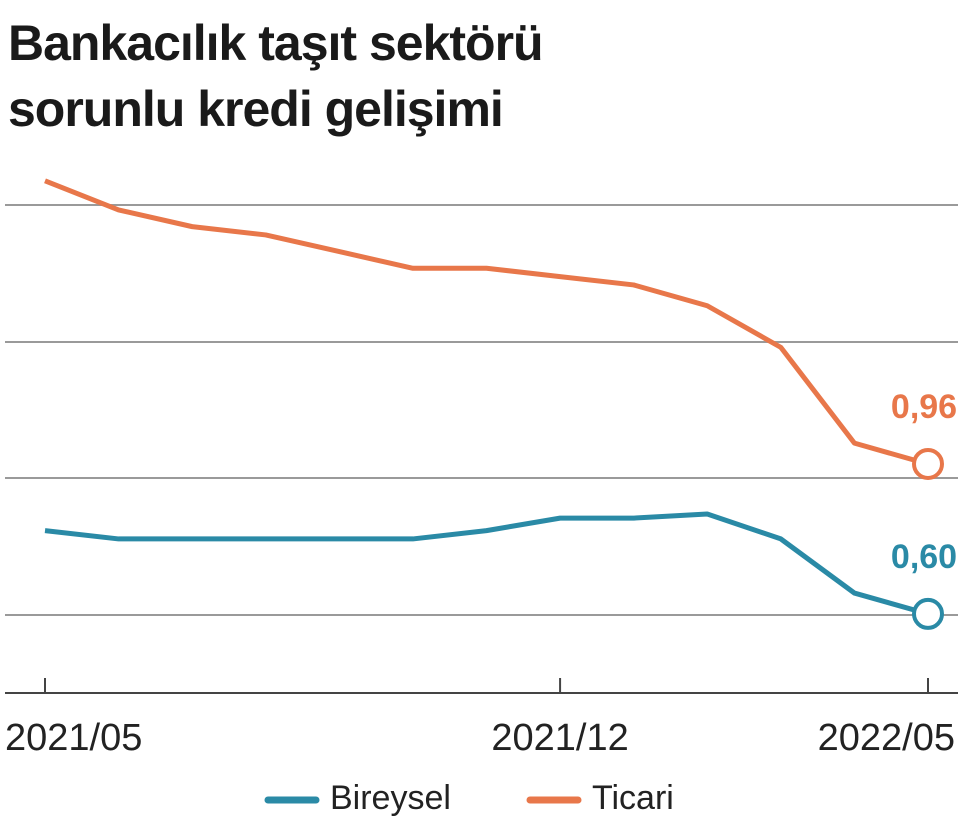 This screenshot has width=960, height=823. What do you see at coordinates (924, 557) in the screenshot?
I see `value-label: 0,60` at bounding box center [924, 557].